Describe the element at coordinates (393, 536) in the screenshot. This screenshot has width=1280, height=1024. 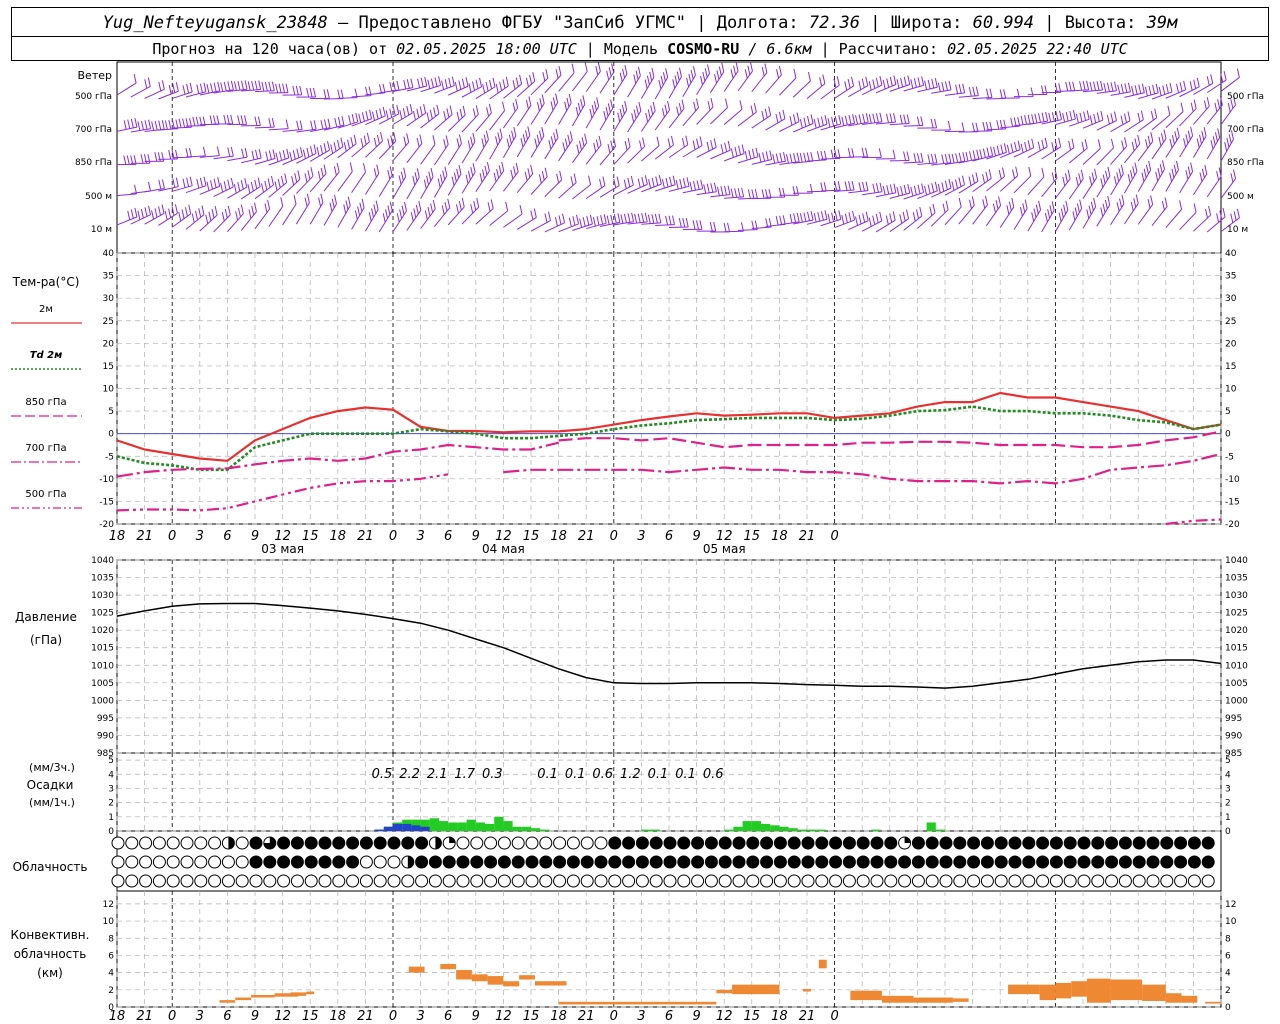
I see `hour-label-mid: 0` at that location.